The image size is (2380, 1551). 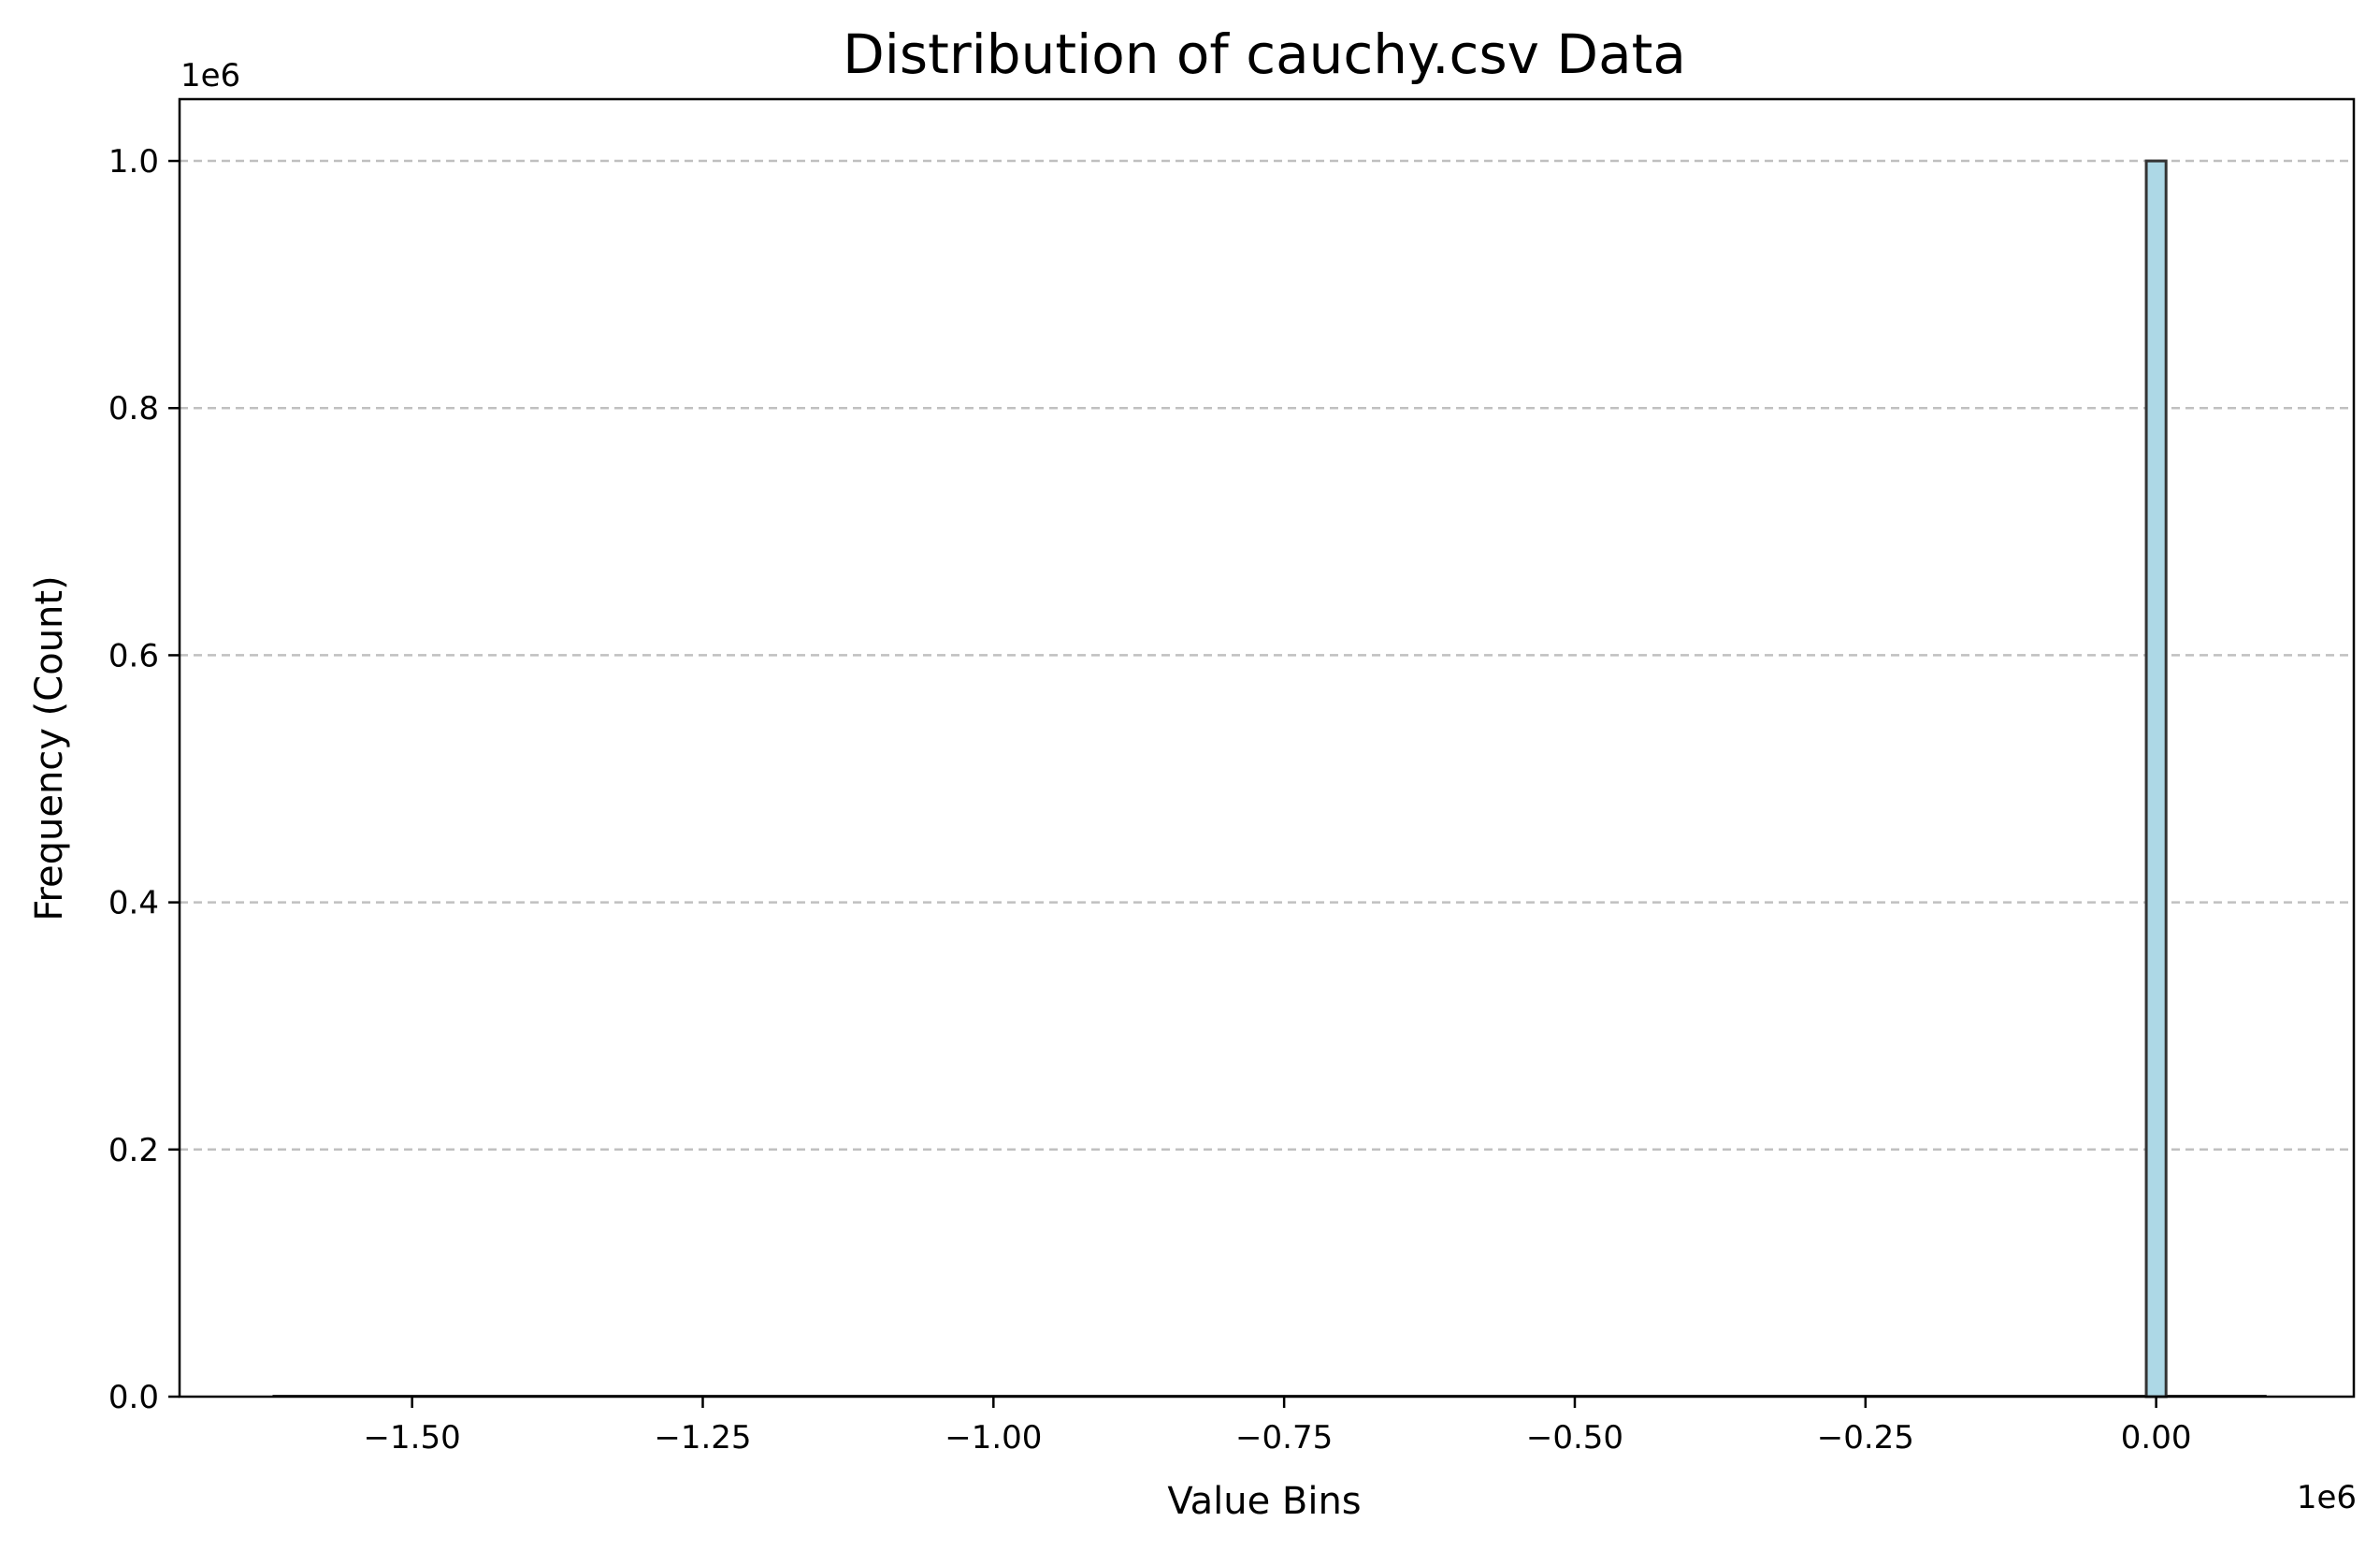 I want to click on x-axis-label: Value Bins, so click(x=1264, y=1501).